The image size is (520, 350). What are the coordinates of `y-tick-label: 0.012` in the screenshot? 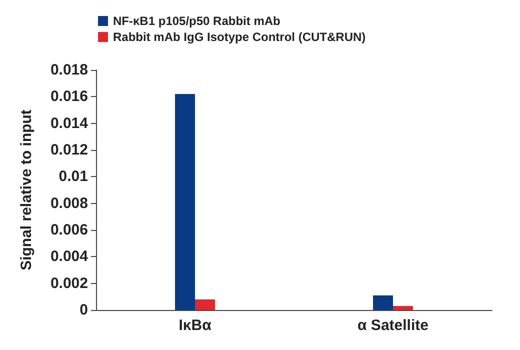 It's located at (69, 150).